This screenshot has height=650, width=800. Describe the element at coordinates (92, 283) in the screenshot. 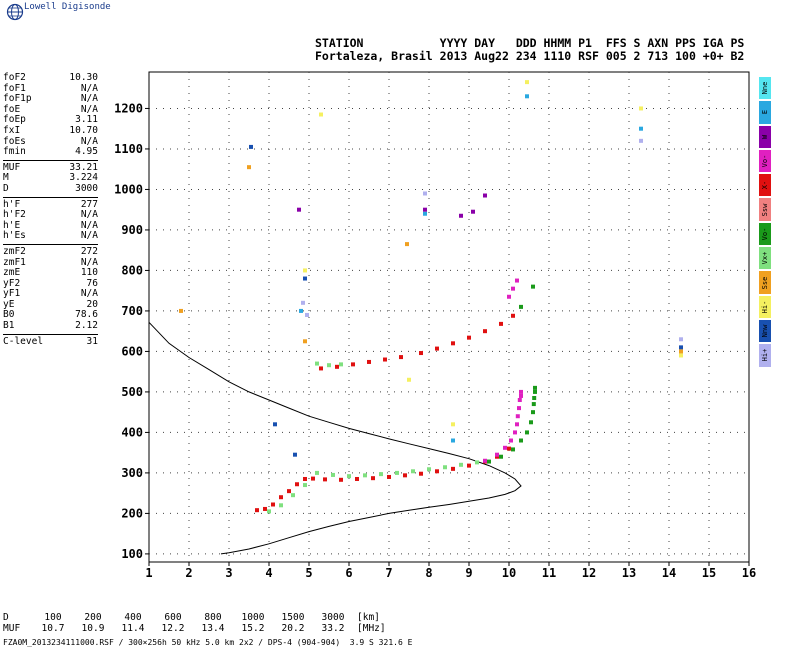

I see `param-value: 76` at that location.